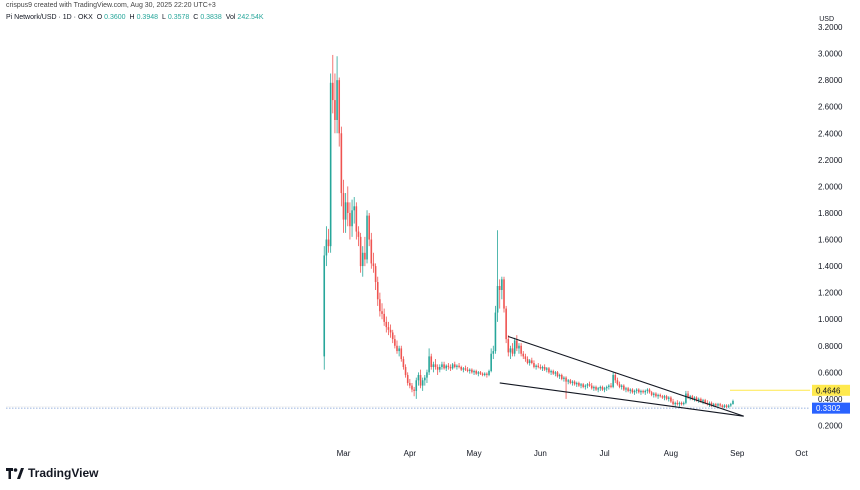 This screenshot has height=490, width=860. I want to click on y-tick-label: 0.8000, so click(830, 346).